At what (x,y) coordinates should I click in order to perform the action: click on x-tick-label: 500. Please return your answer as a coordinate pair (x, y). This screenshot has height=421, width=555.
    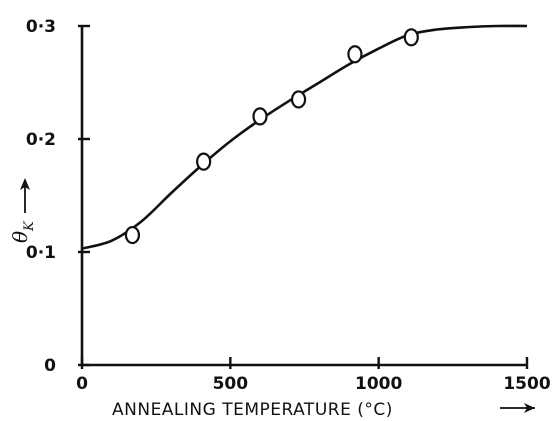
    Looking at the image, I should click on (231, 384).